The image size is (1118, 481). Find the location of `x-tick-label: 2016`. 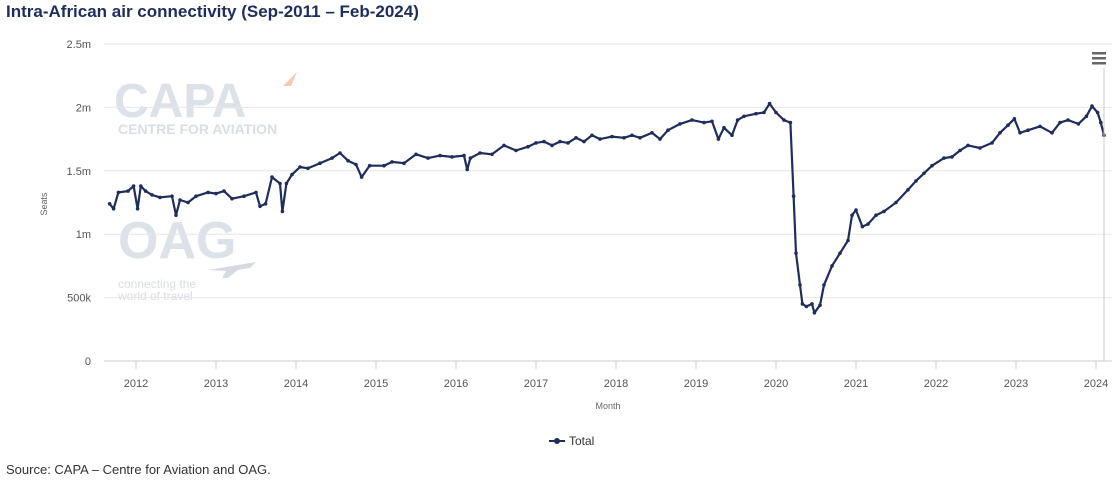

x-tick-label: 2016 is located at coordinates (456, 384).